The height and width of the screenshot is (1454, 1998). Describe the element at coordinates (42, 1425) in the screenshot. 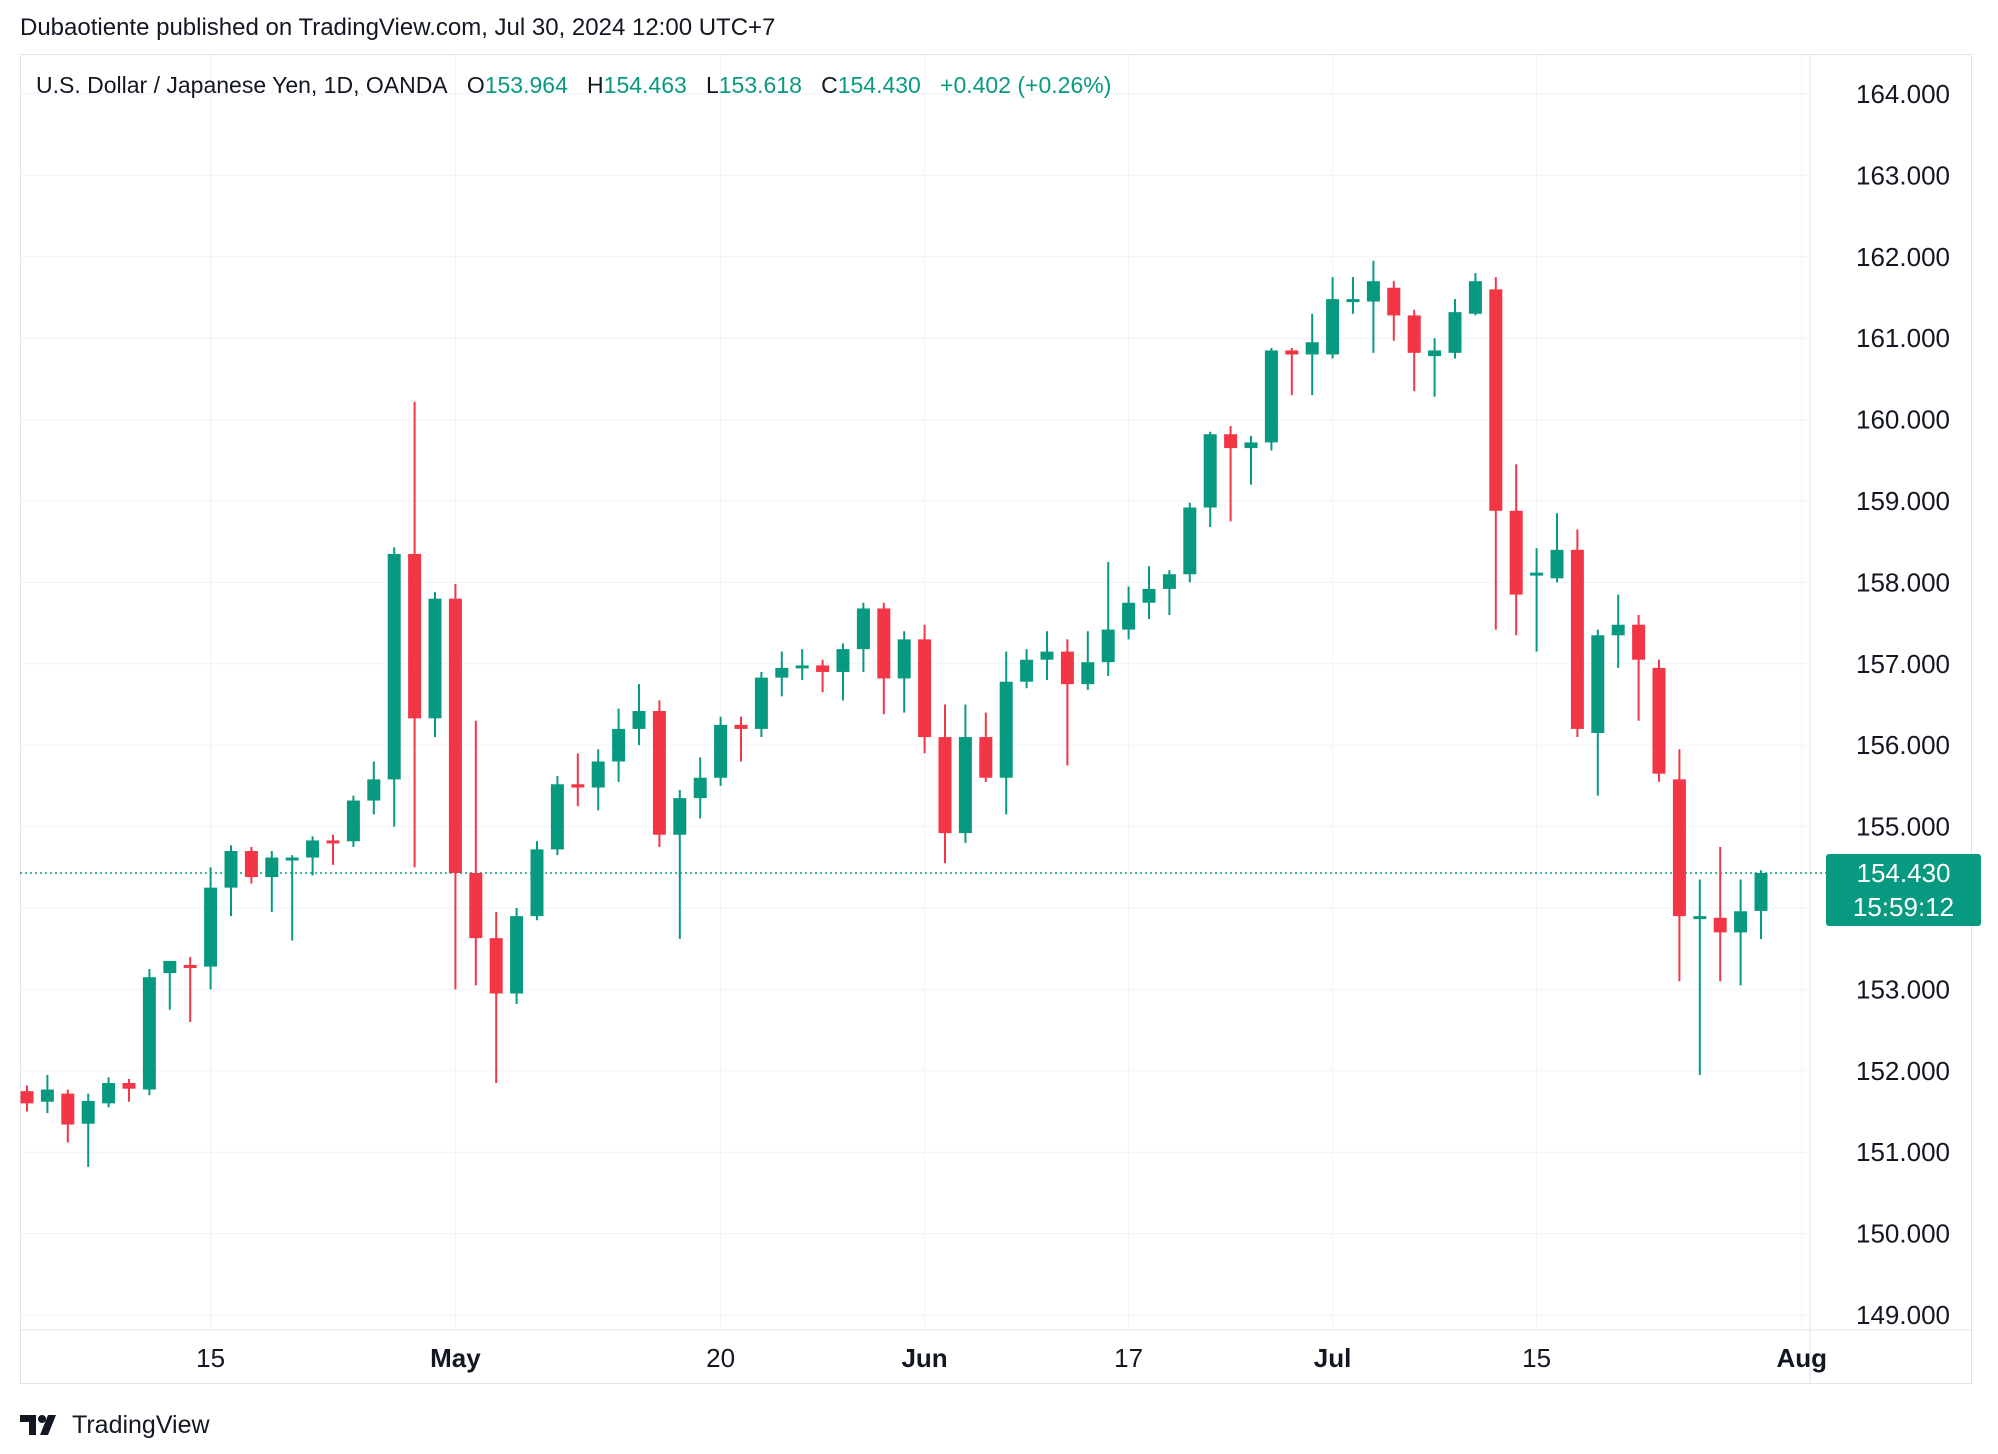

I see `tradingview-logo-icon` at that location.